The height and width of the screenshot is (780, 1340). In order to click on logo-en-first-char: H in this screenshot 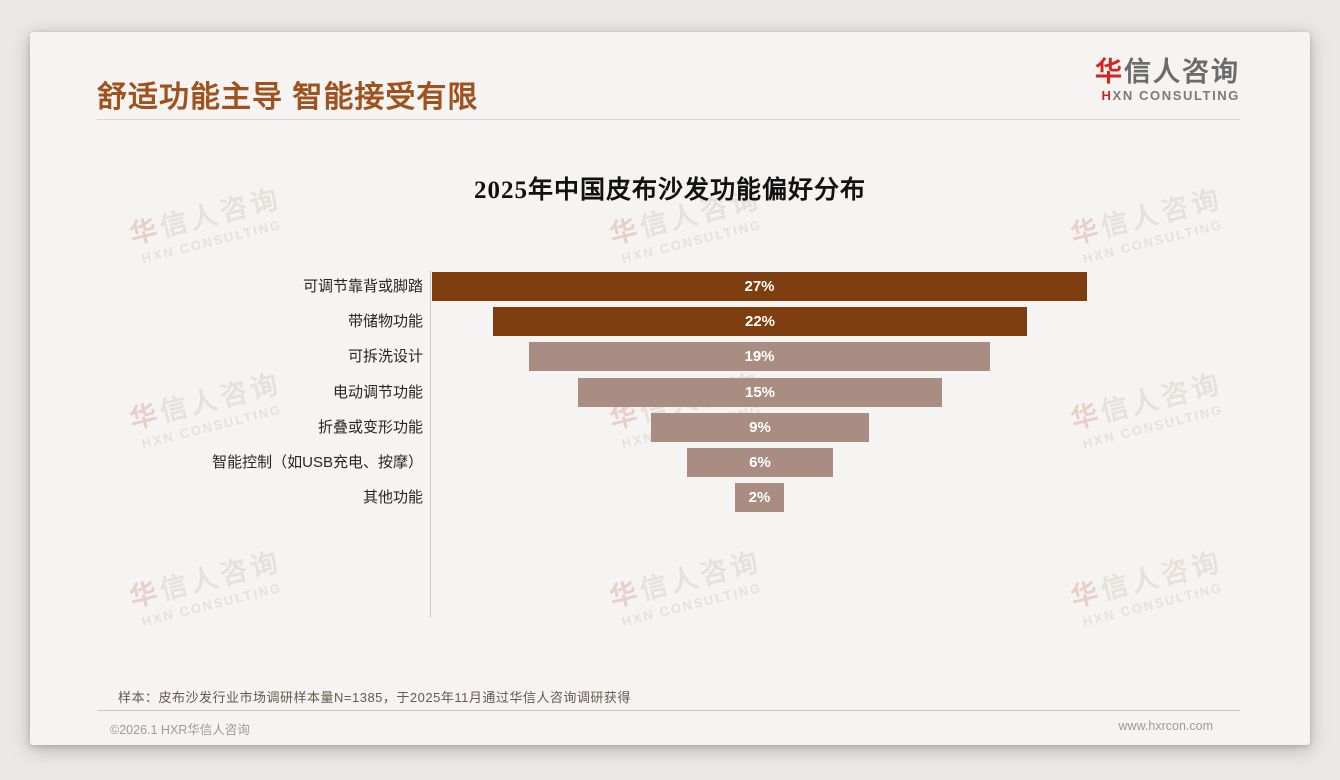, I will do `click(1107, 95)`.